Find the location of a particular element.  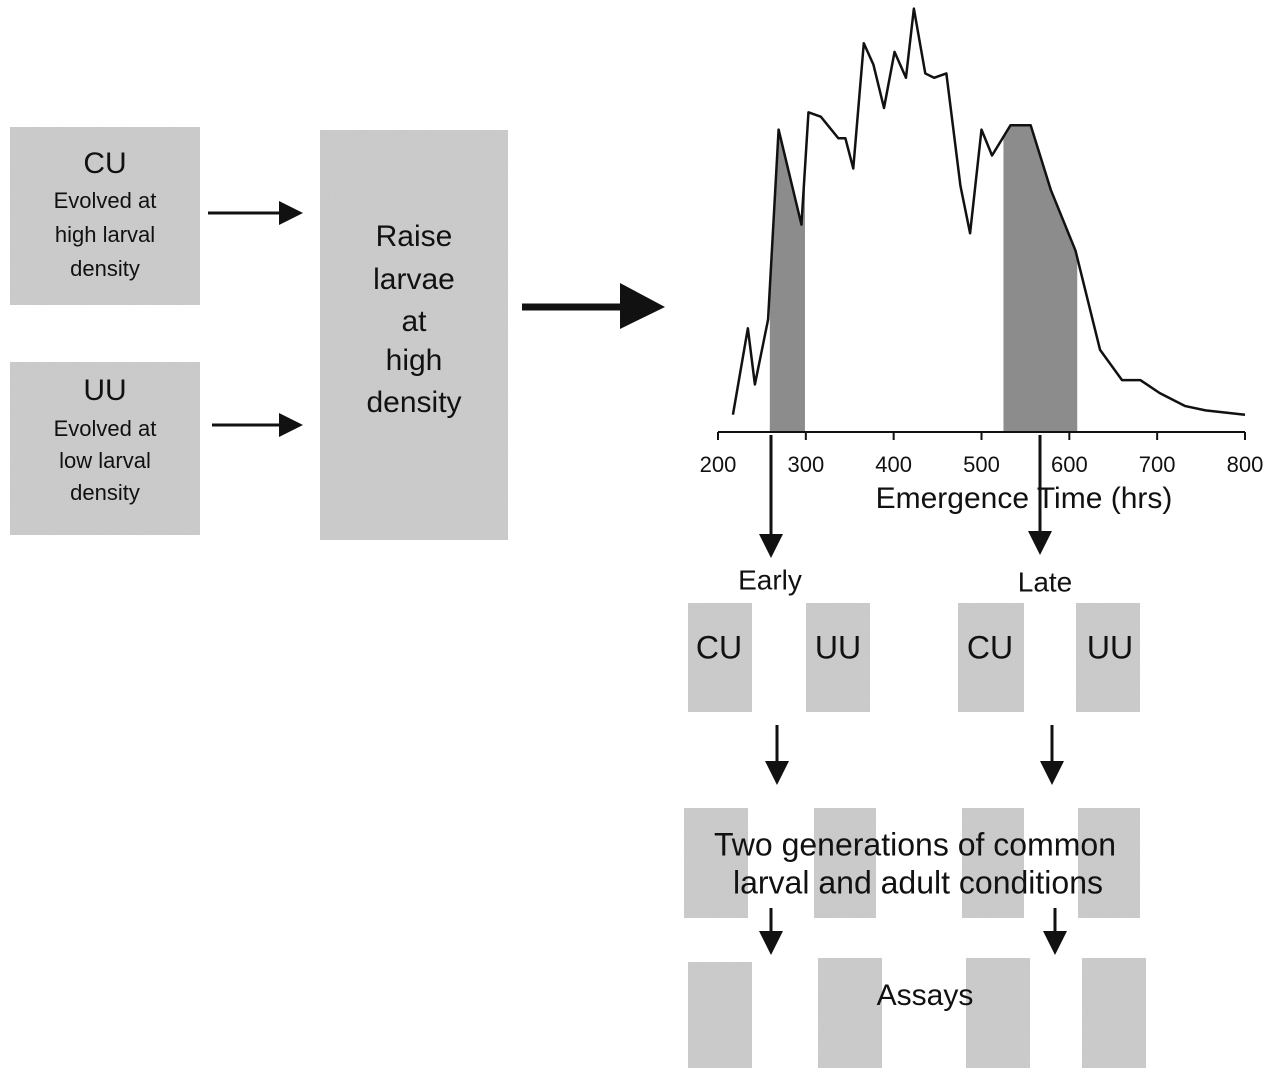

conditions-text: Two generations of common is located at coordinates (915, 844).